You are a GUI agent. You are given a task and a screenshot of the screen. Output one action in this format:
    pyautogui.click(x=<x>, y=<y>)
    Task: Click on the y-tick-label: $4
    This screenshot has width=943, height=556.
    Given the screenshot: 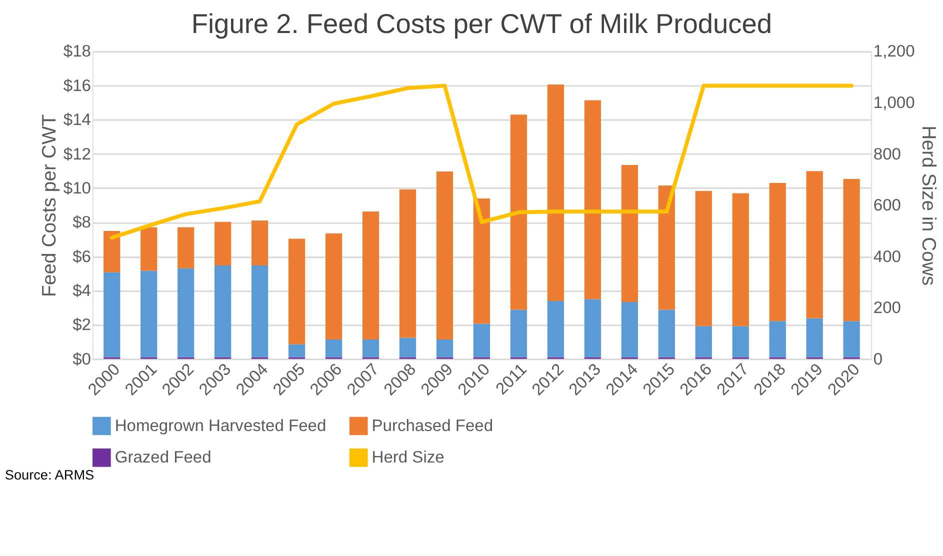 What is the action you would take?
    pyautogui.click(x=81, y=290)
    